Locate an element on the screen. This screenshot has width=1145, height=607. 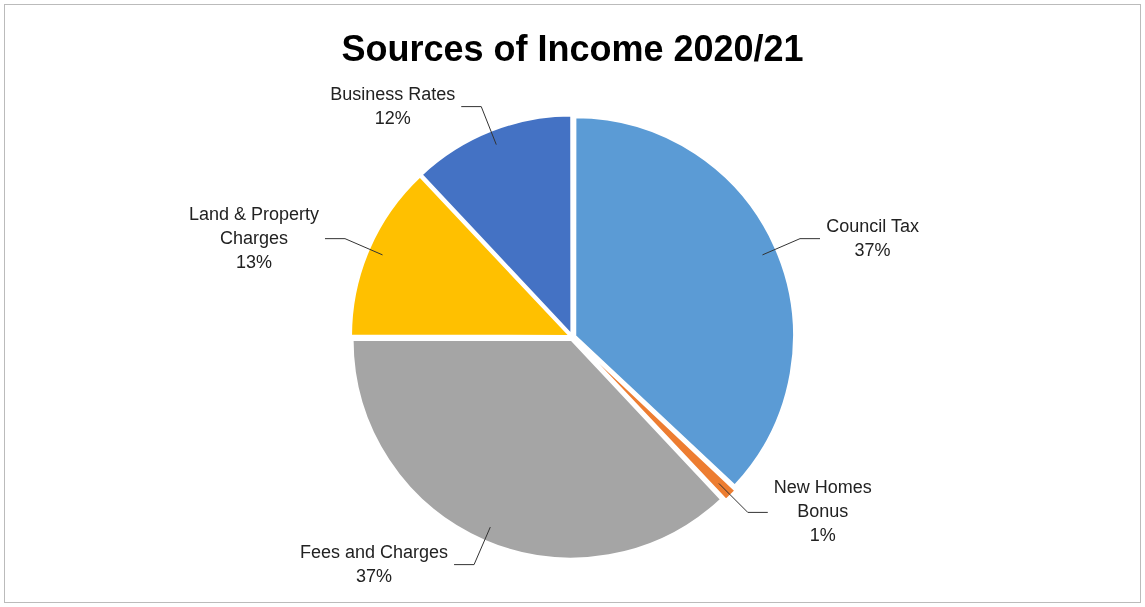
data-label: 13% is located at coordinates (253, 261).